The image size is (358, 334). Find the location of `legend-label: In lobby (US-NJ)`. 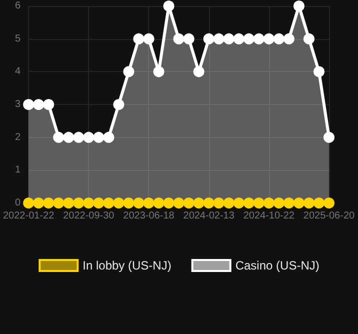

legend-label: In lobby (US-NJ) is located at coordinates (127, 265).